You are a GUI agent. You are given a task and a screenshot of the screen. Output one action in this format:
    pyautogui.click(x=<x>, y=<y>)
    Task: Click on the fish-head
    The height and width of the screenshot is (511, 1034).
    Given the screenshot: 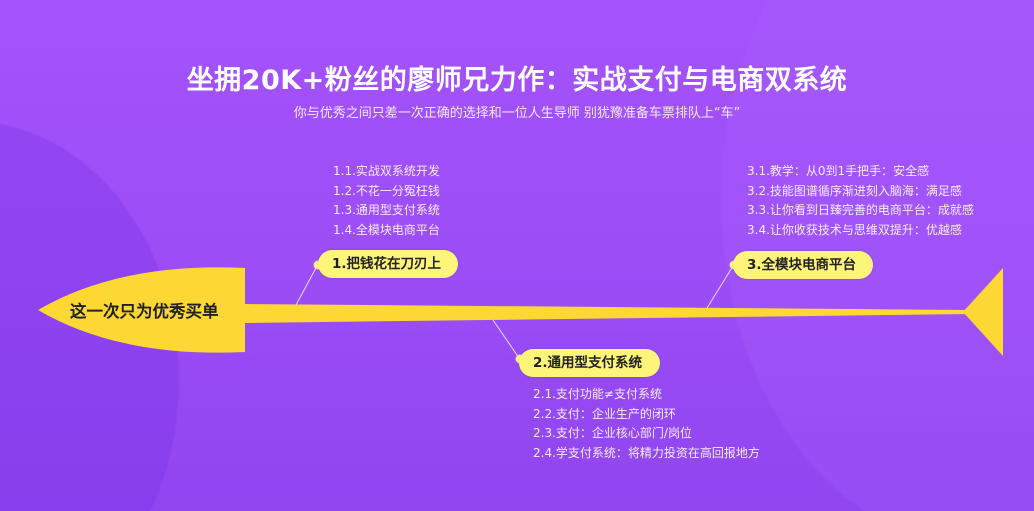 What is the action you would take?
    pyautogui.click(x=141, y=310)
    